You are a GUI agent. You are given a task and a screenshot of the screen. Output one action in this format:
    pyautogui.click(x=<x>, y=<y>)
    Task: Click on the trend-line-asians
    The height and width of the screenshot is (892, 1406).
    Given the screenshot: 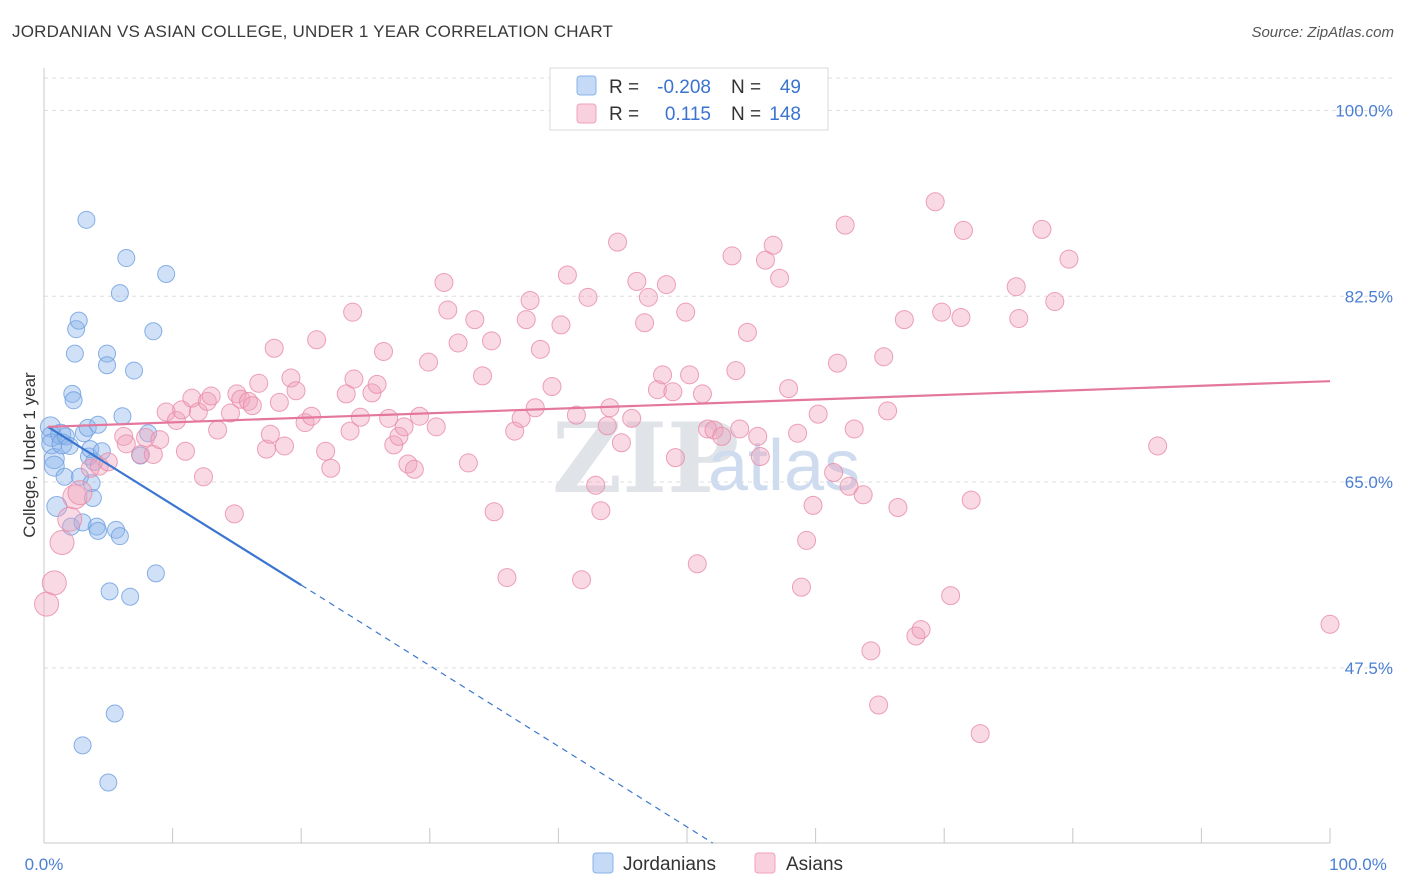 What is the action you would take?
    pyautogui.click(x=689, y=404)
    